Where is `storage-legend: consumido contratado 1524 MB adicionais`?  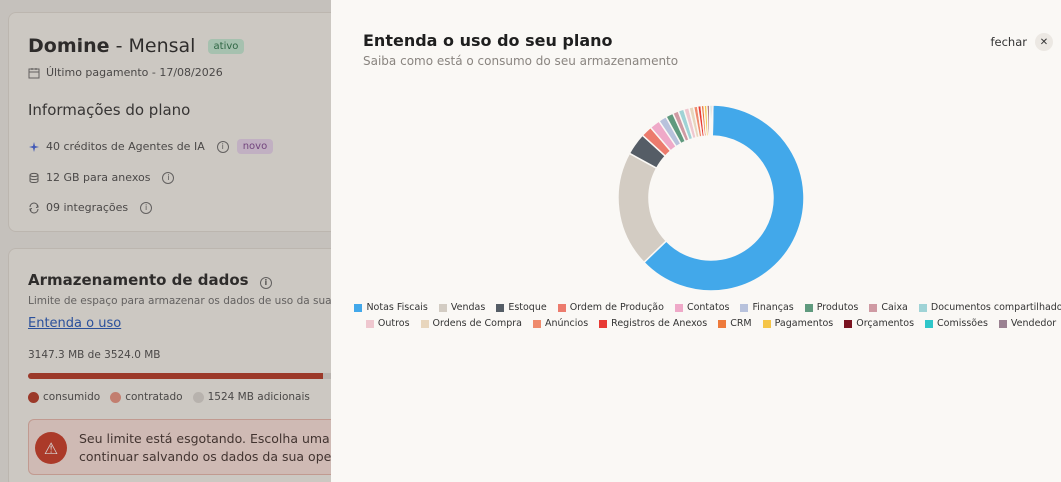
storage-legend: consumido contratado 1524 MB adicionais is located at coordinates (169, 397).